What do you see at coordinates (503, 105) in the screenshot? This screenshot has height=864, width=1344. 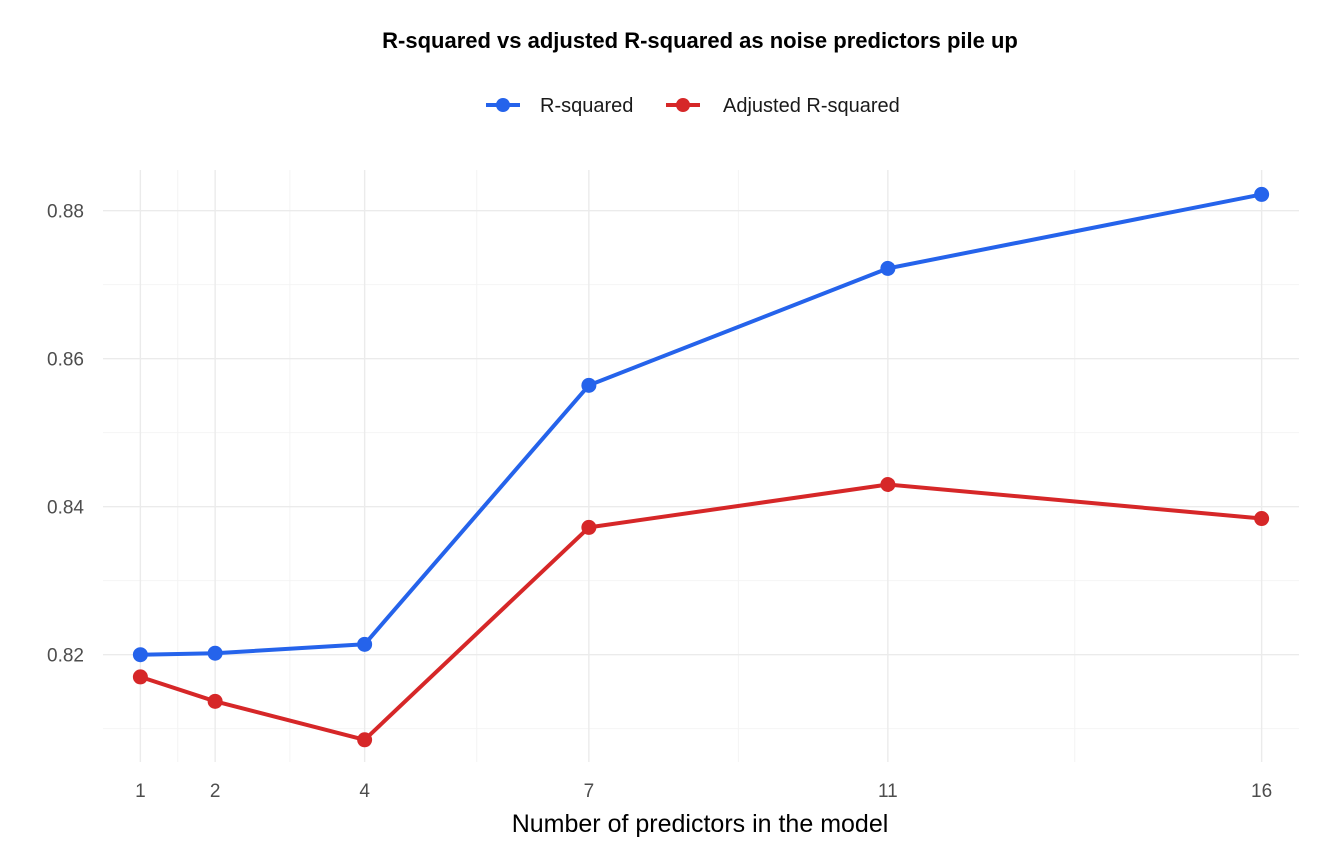 I see `legend-marker-r-squared` at bounding box center [503, 105].